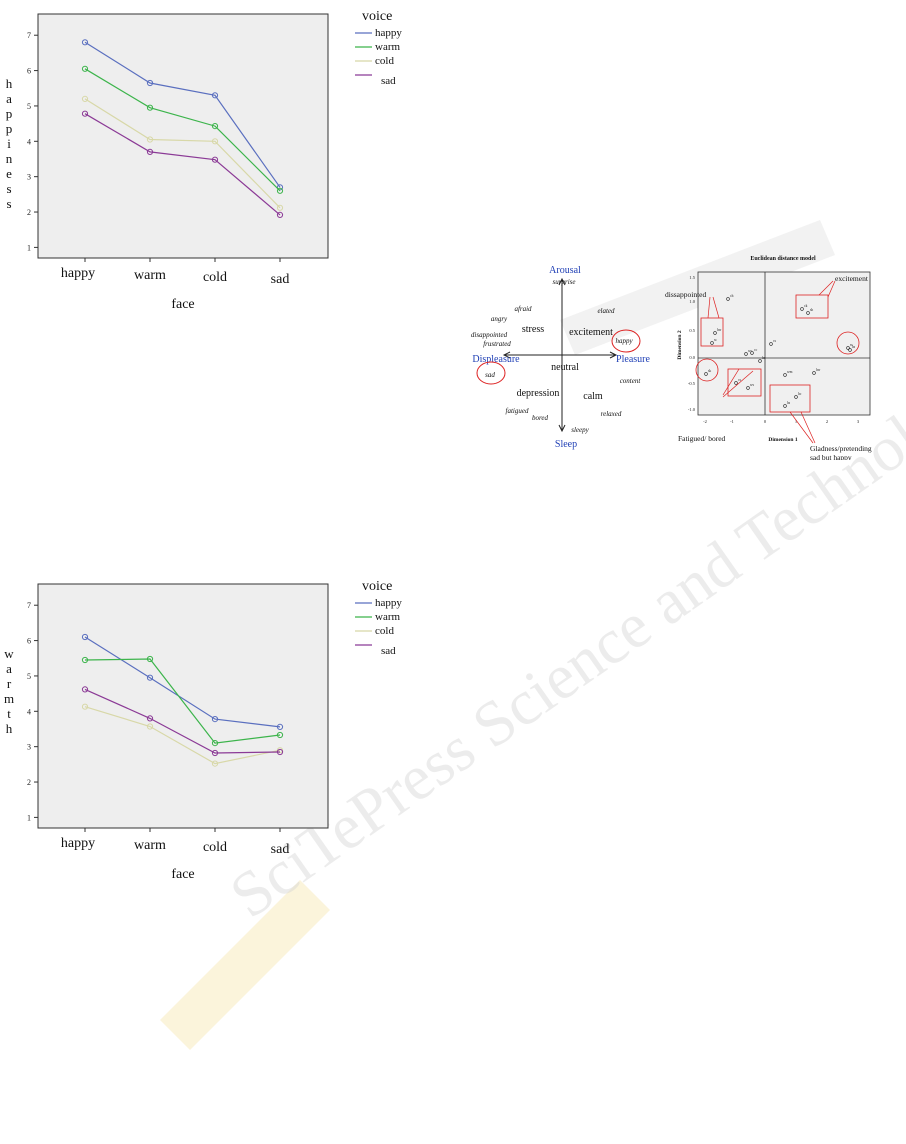  Describe the element at coordinates (491, 373) in the screenshot. I see `highlight-circle-sad` at that location.